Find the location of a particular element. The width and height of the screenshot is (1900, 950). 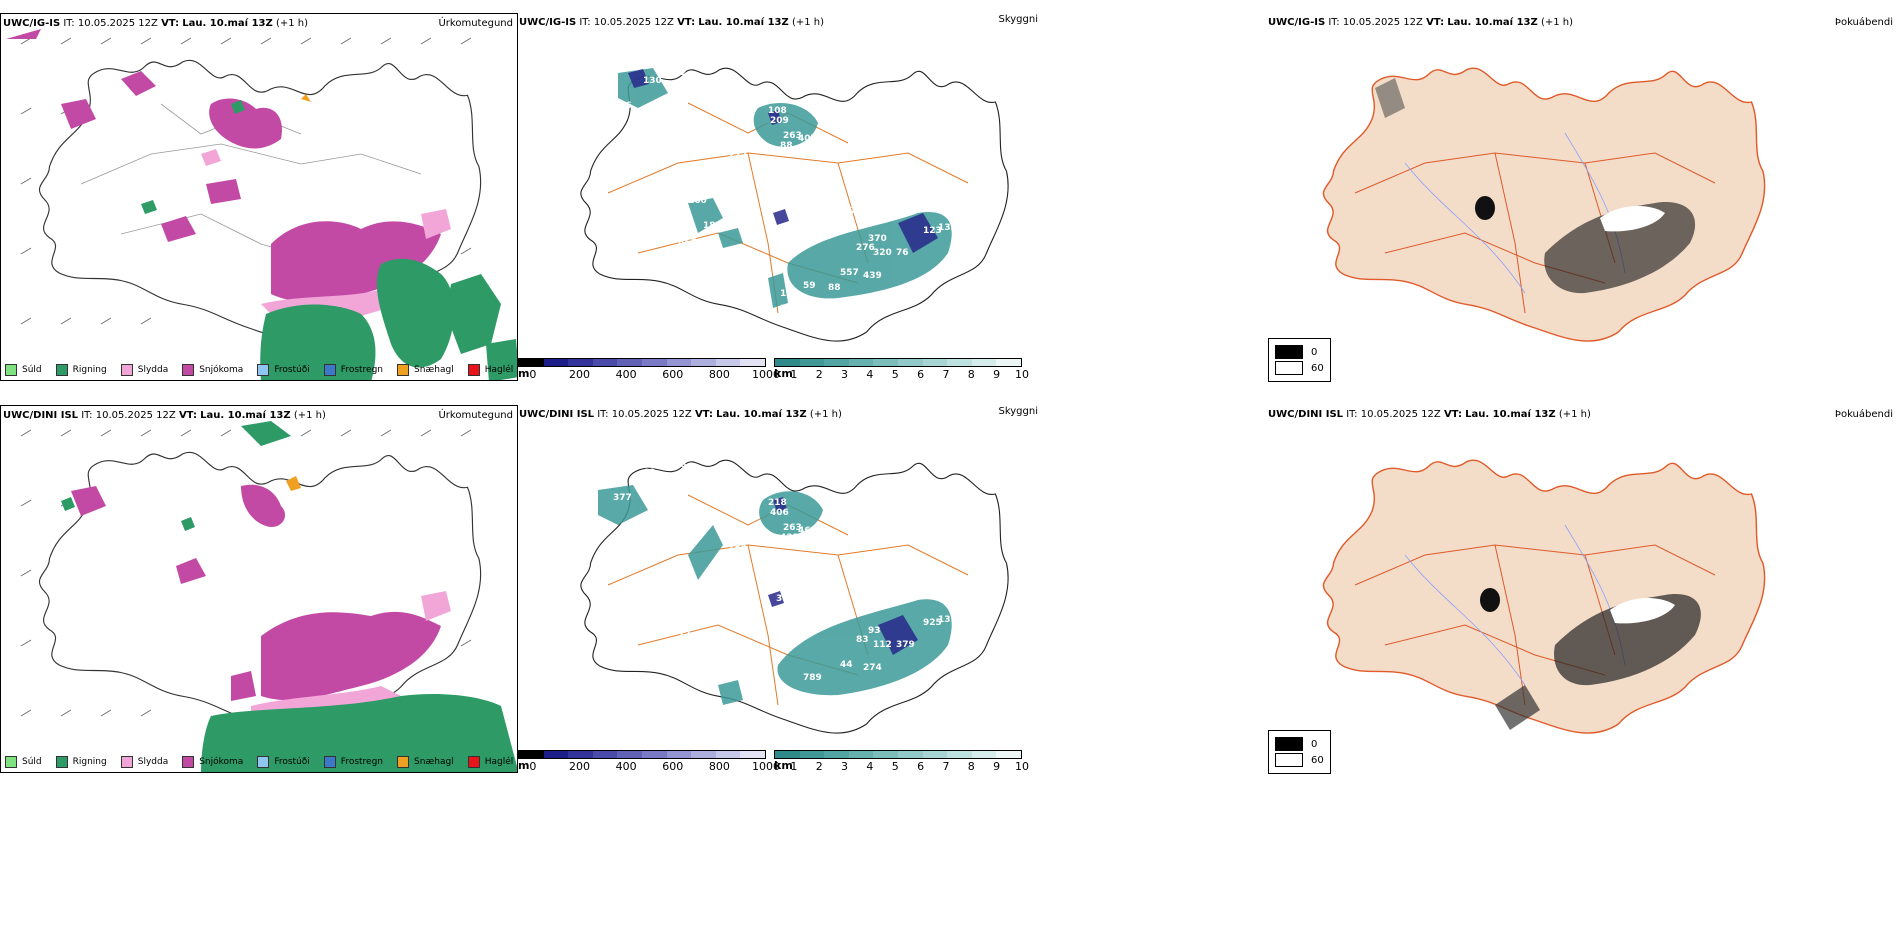

ceiling-value-label: 253 is located at coordinates (677, 465).